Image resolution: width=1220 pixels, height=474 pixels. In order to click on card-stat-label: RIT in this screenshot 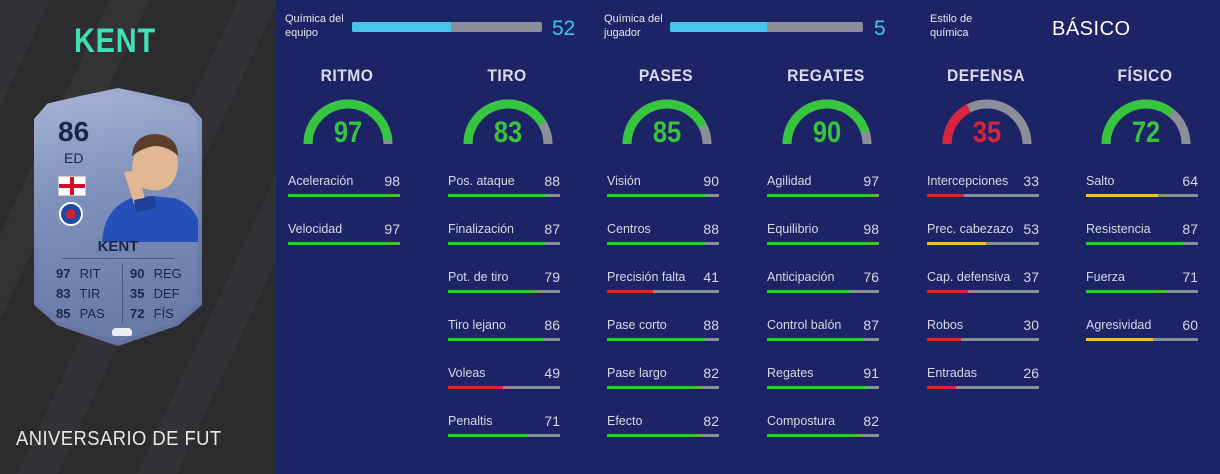, I will do `click(90, 273)`.